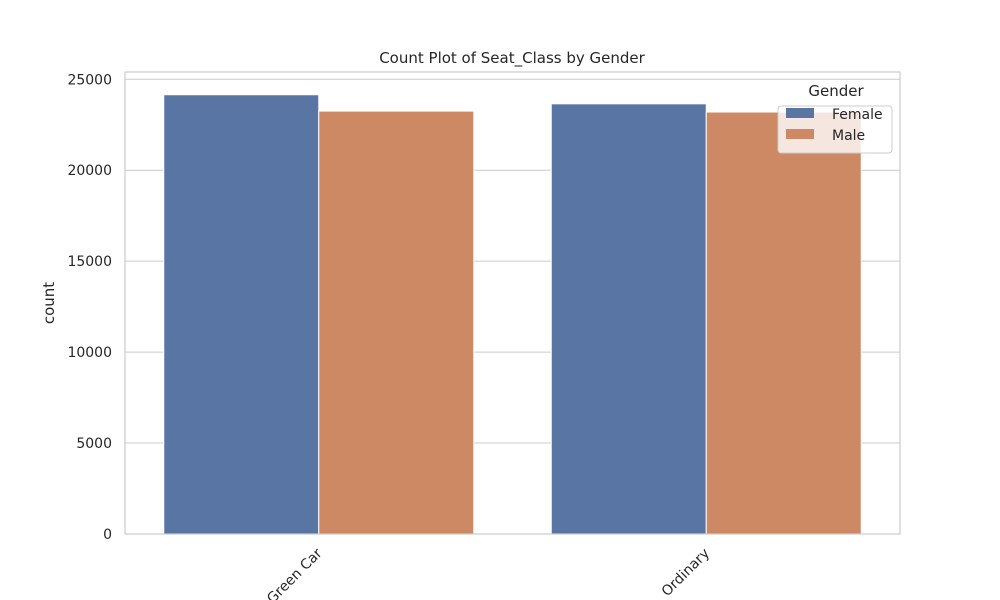  I want to click on legend: Gender Female Male, so click(835, 118).